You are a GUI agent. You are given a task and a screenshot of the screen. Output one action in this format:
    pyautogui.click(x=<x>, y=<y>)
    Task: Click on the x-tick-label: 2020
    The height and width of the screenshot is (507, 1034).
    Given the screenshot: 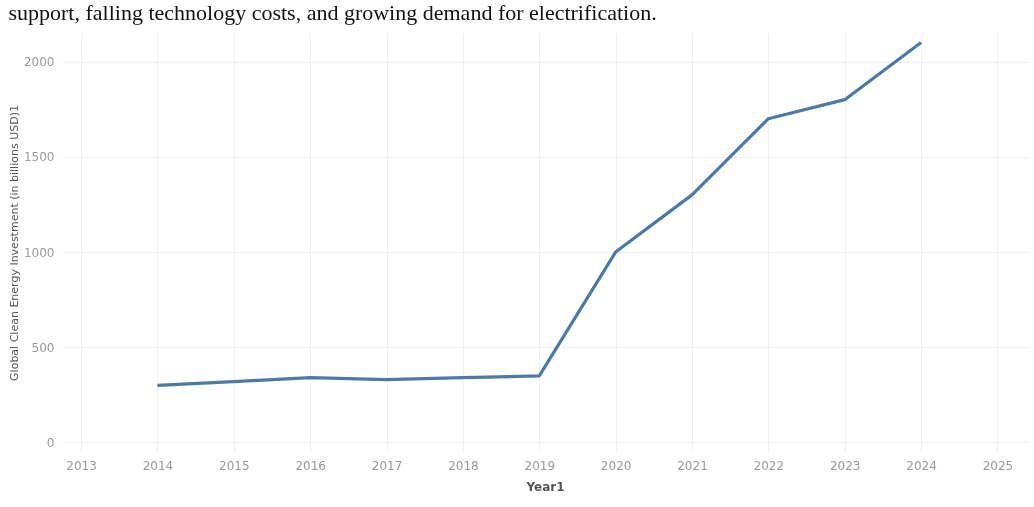 What is the action you would take?
    pyautogui.click(x=616, y=465)
    